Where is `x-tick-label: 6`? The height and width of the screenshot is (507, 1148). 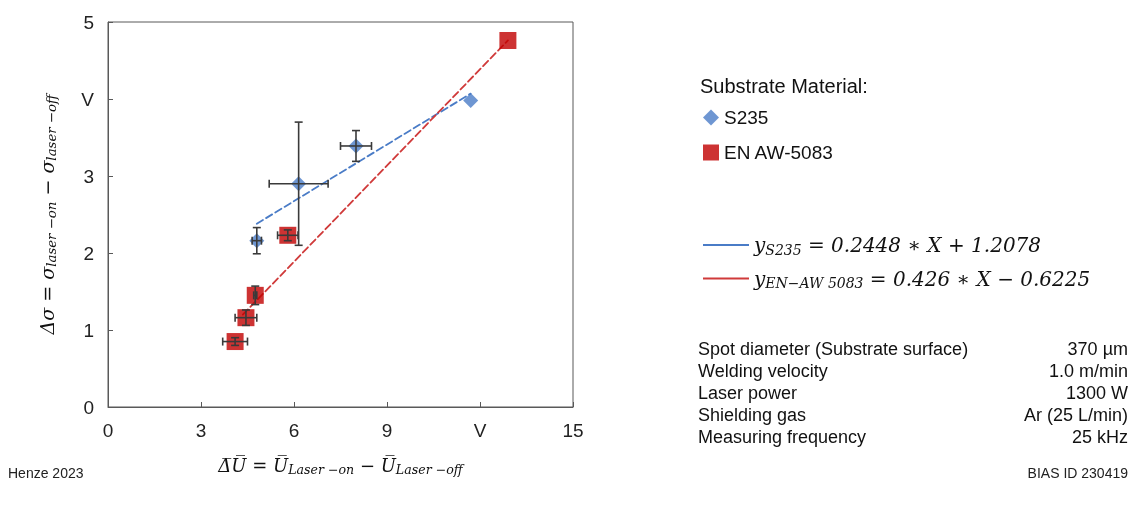 x-tick-label: 6 is located at coordinates (294, 430).